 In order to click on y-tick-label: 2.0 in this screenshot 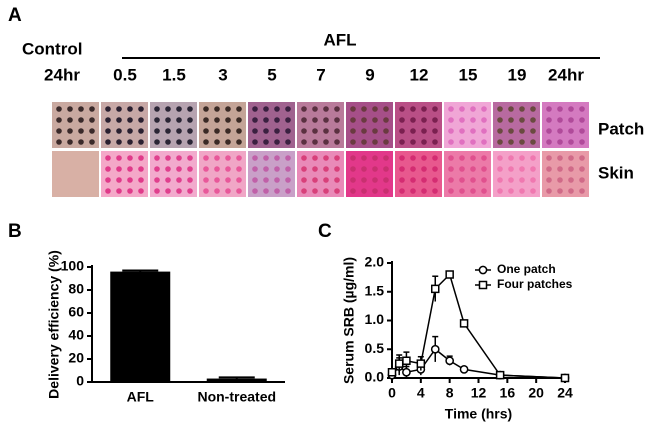, I will do `click(375, 262)`.